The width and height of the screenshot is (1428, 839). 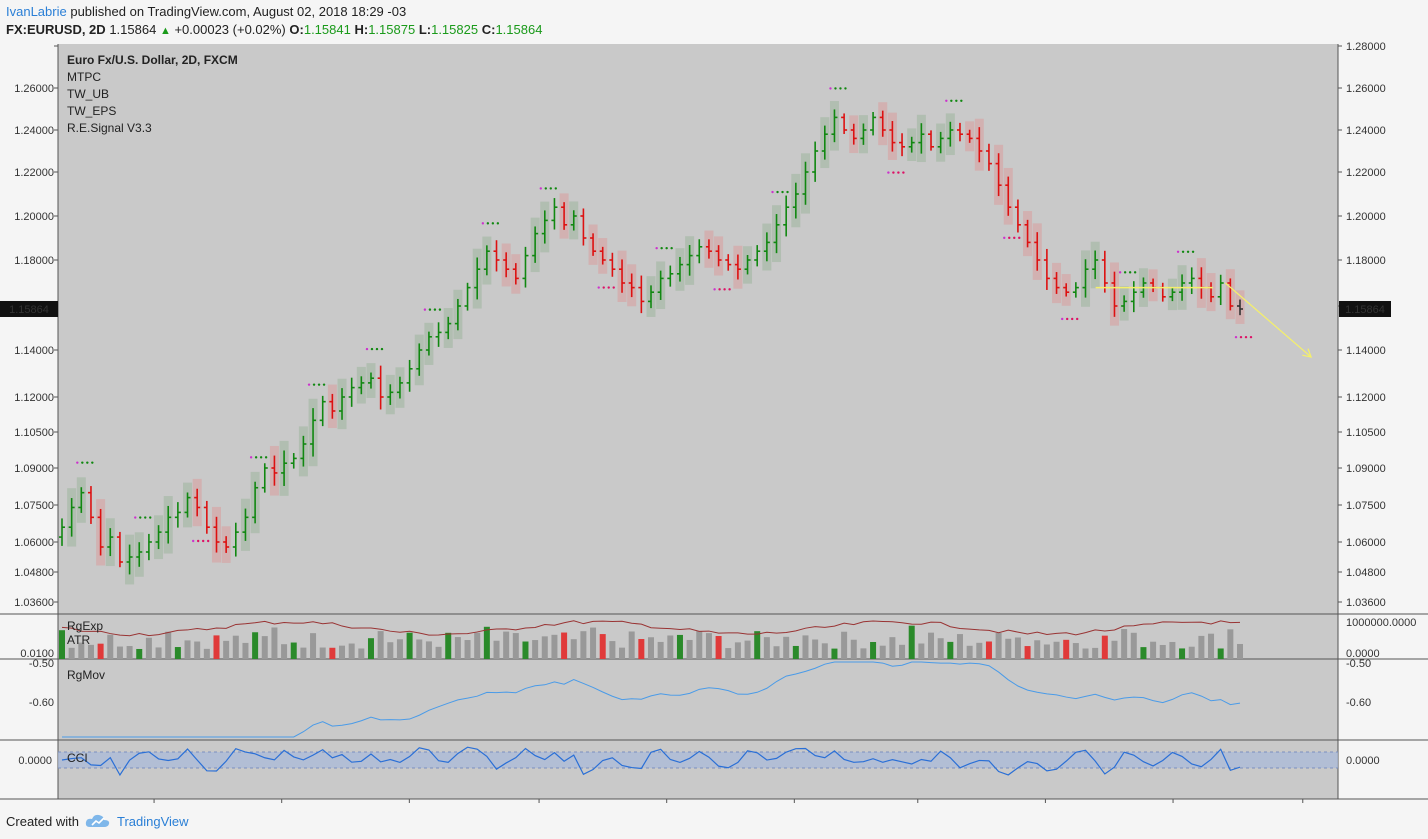 What do you see at coordinates (455, 29) in the screenshot?
I see `low-value: 1.15825` at bounding box center [455, 29].